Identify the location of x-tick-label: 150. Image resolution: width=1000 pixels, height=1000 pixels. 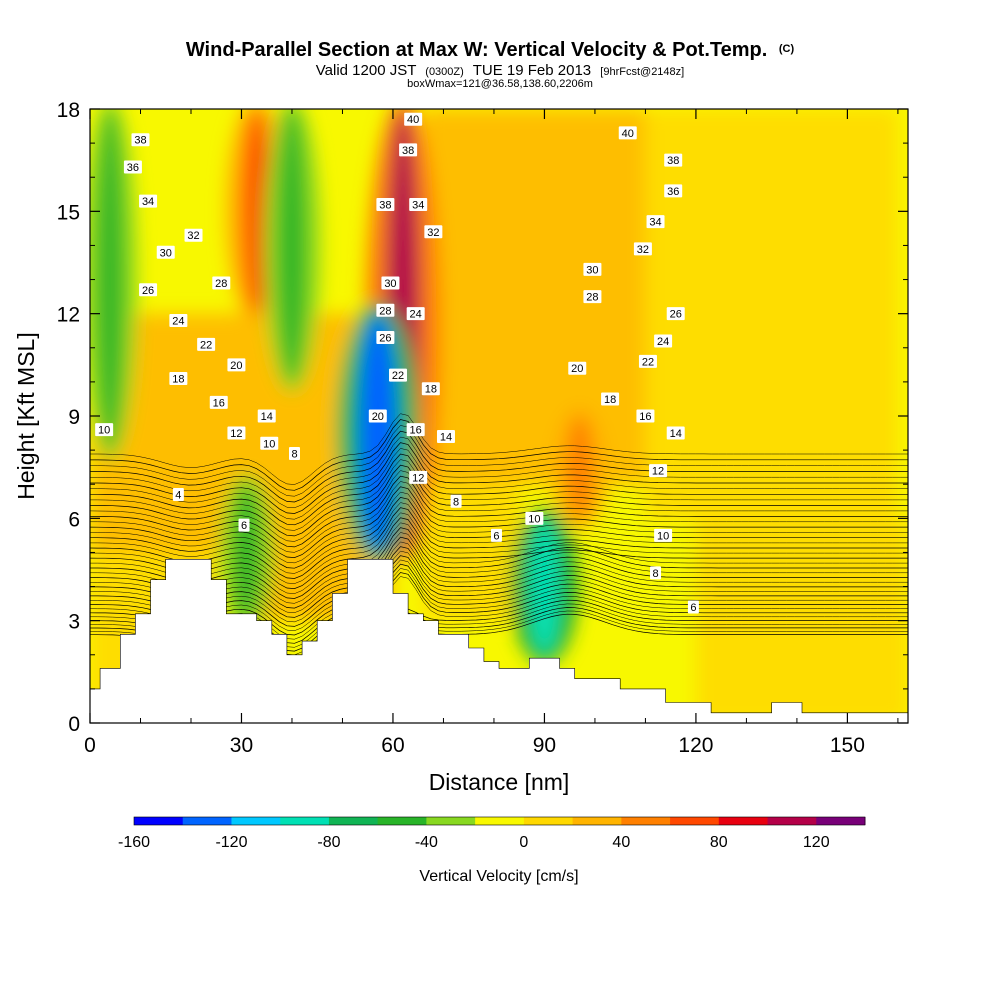
(847, 745).